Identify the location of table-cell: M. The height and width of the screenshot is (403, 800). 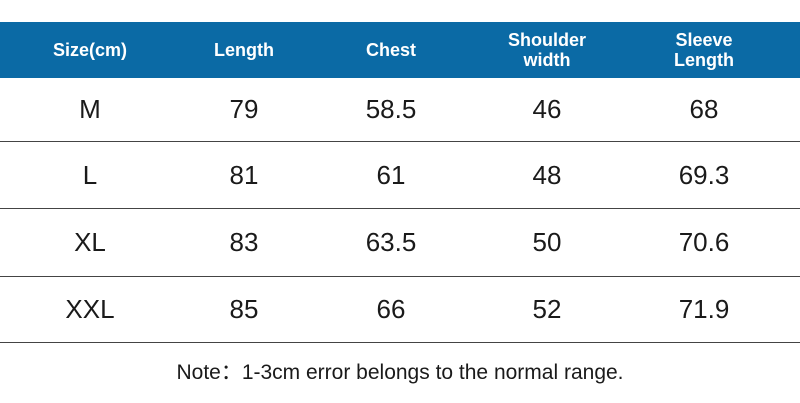
(90, 109).